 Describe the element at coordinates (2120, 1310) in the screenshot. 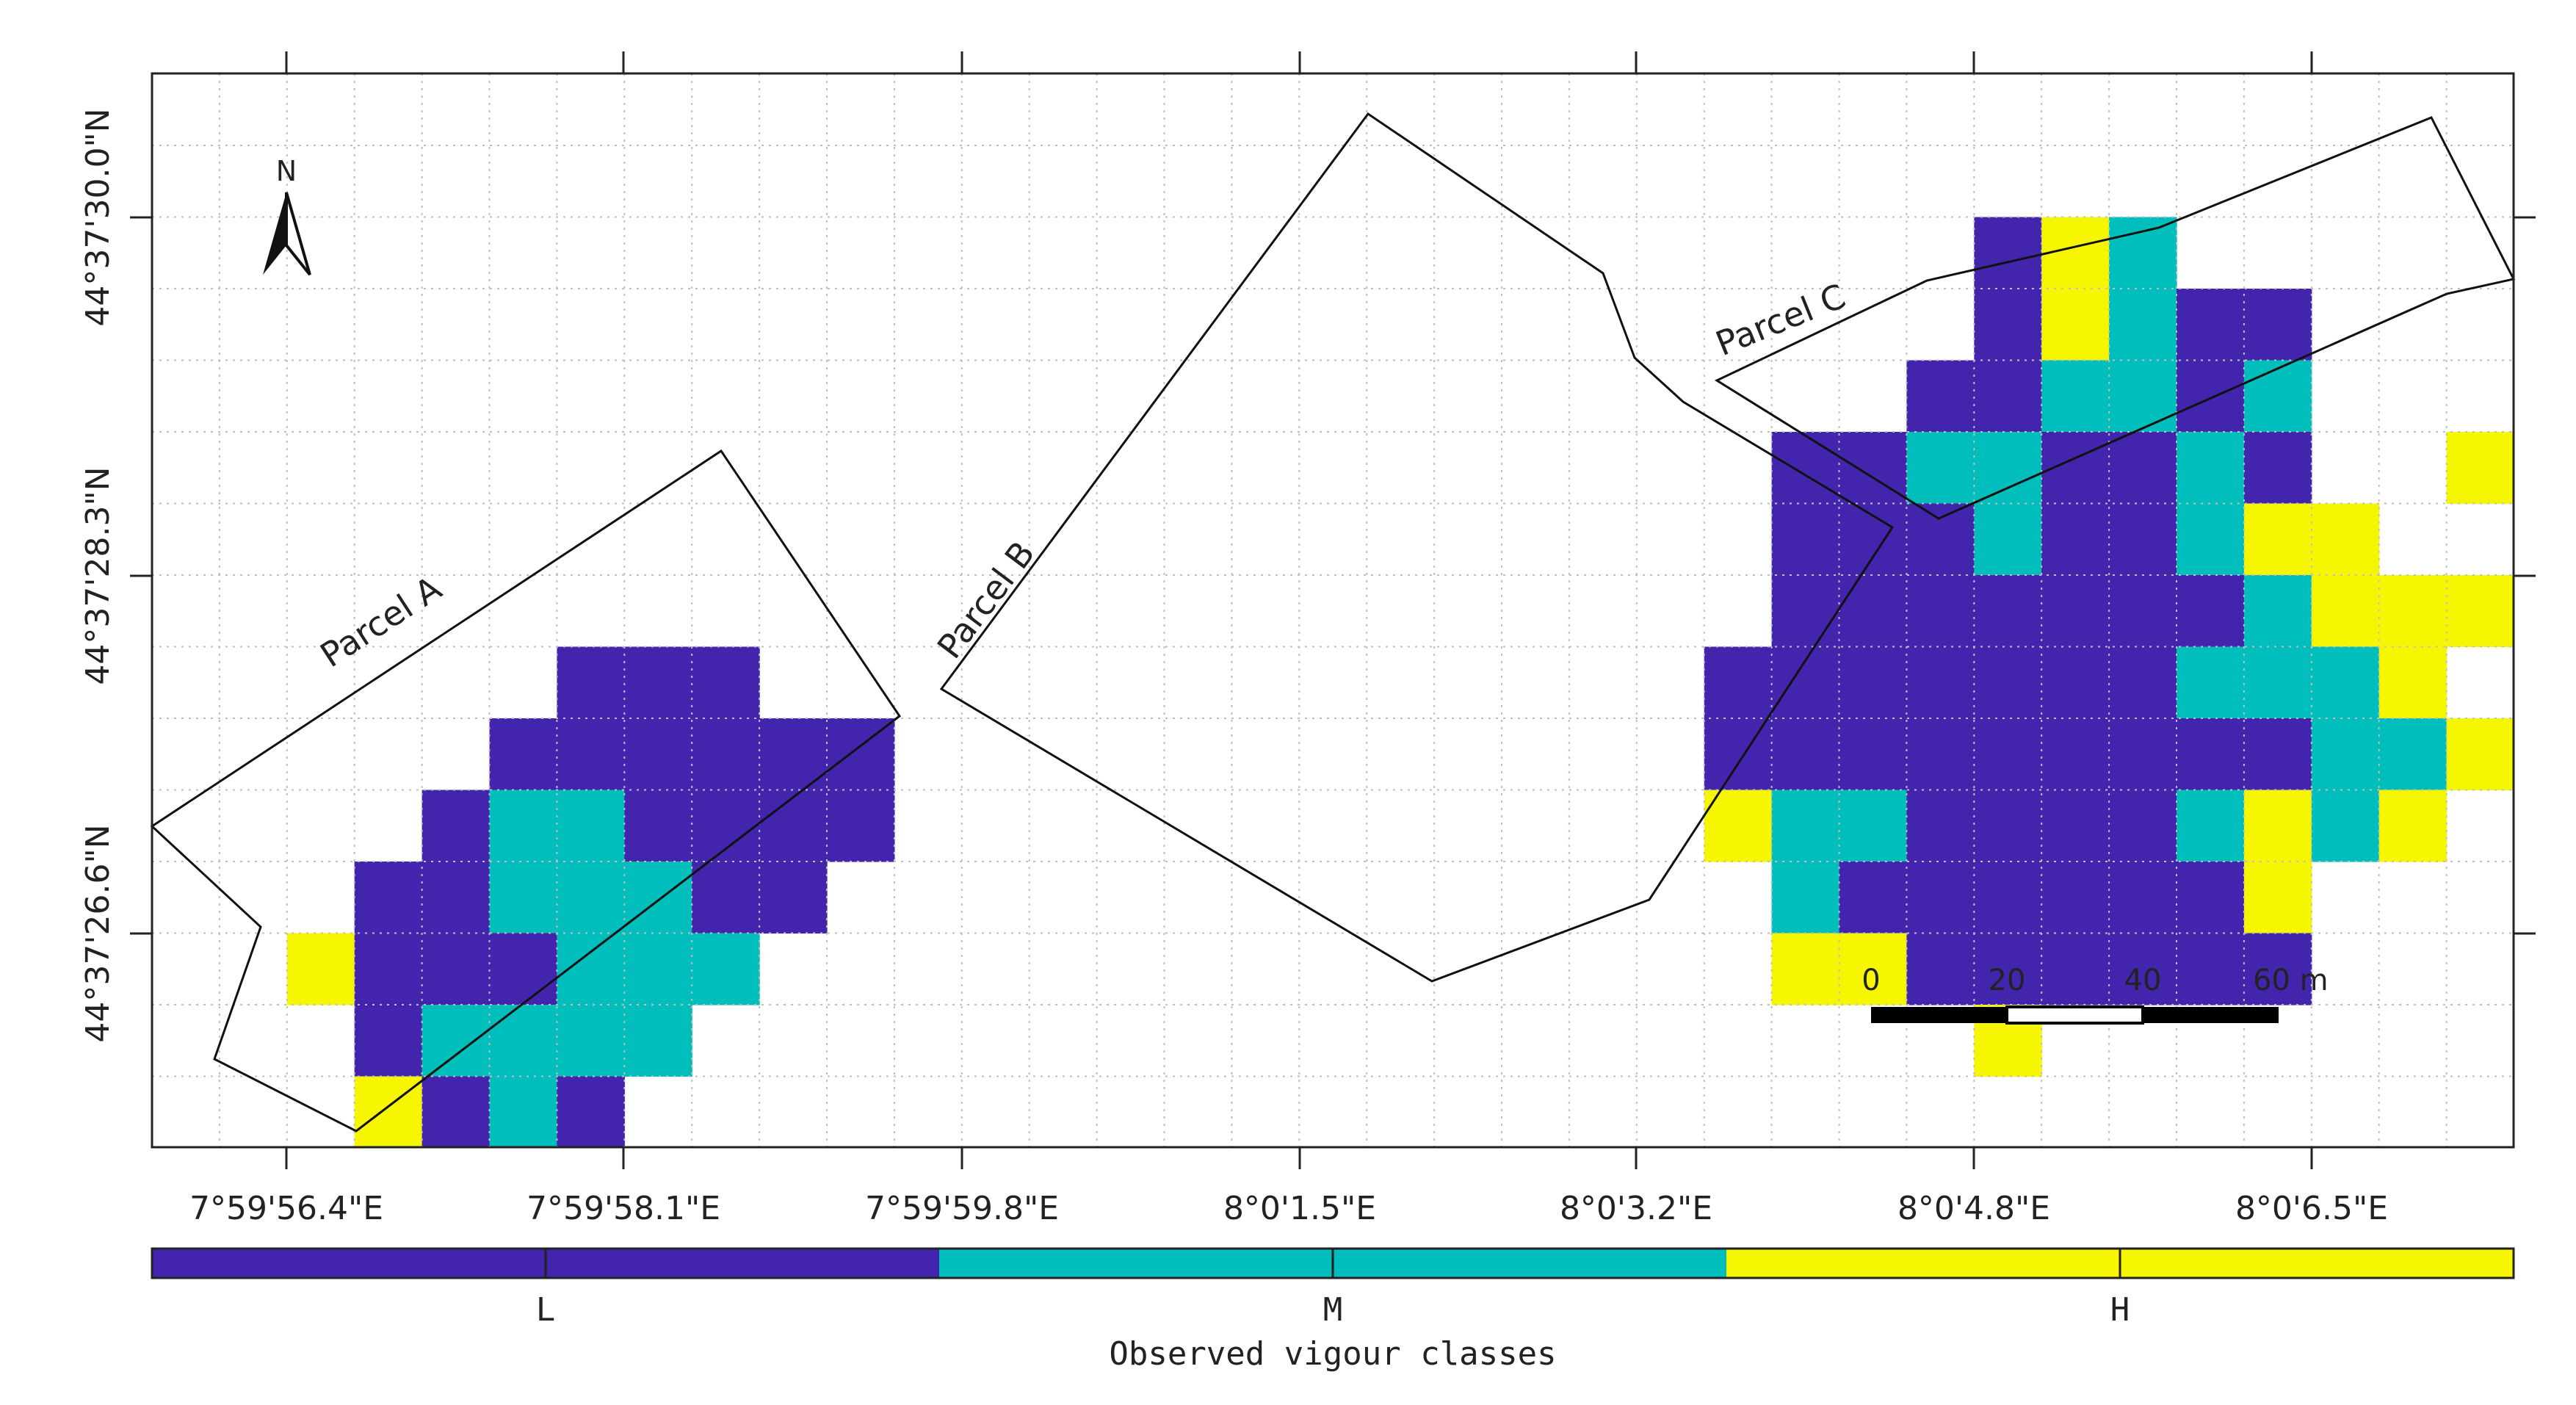

I see `legend-label-h: H` at that location.